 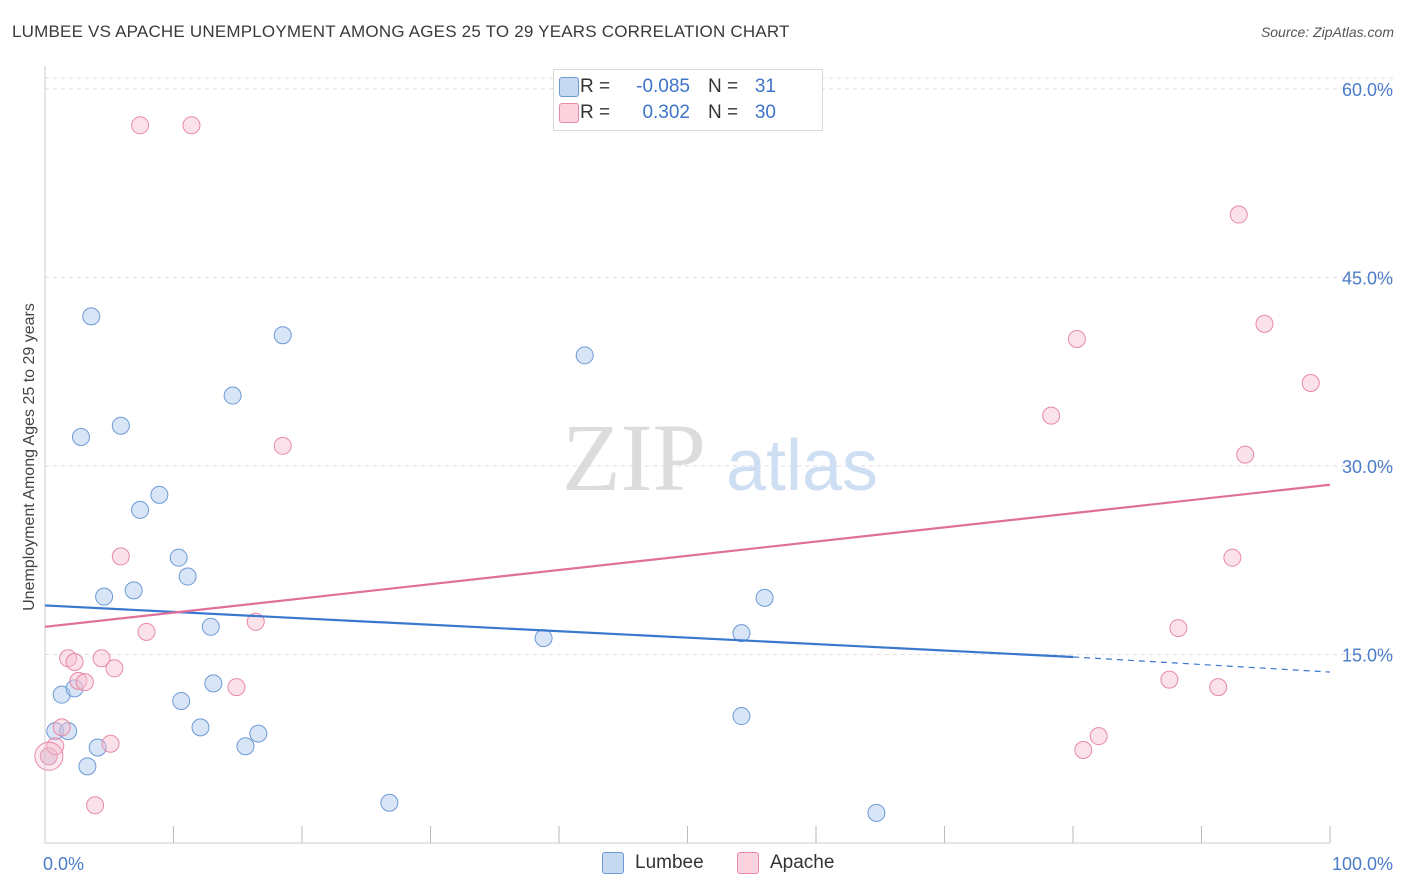 What do you see at coordinates (669, 862) in the screenshot?
I see `legend-label-lumbee: Lumbee` at bounding box center [669, 862].